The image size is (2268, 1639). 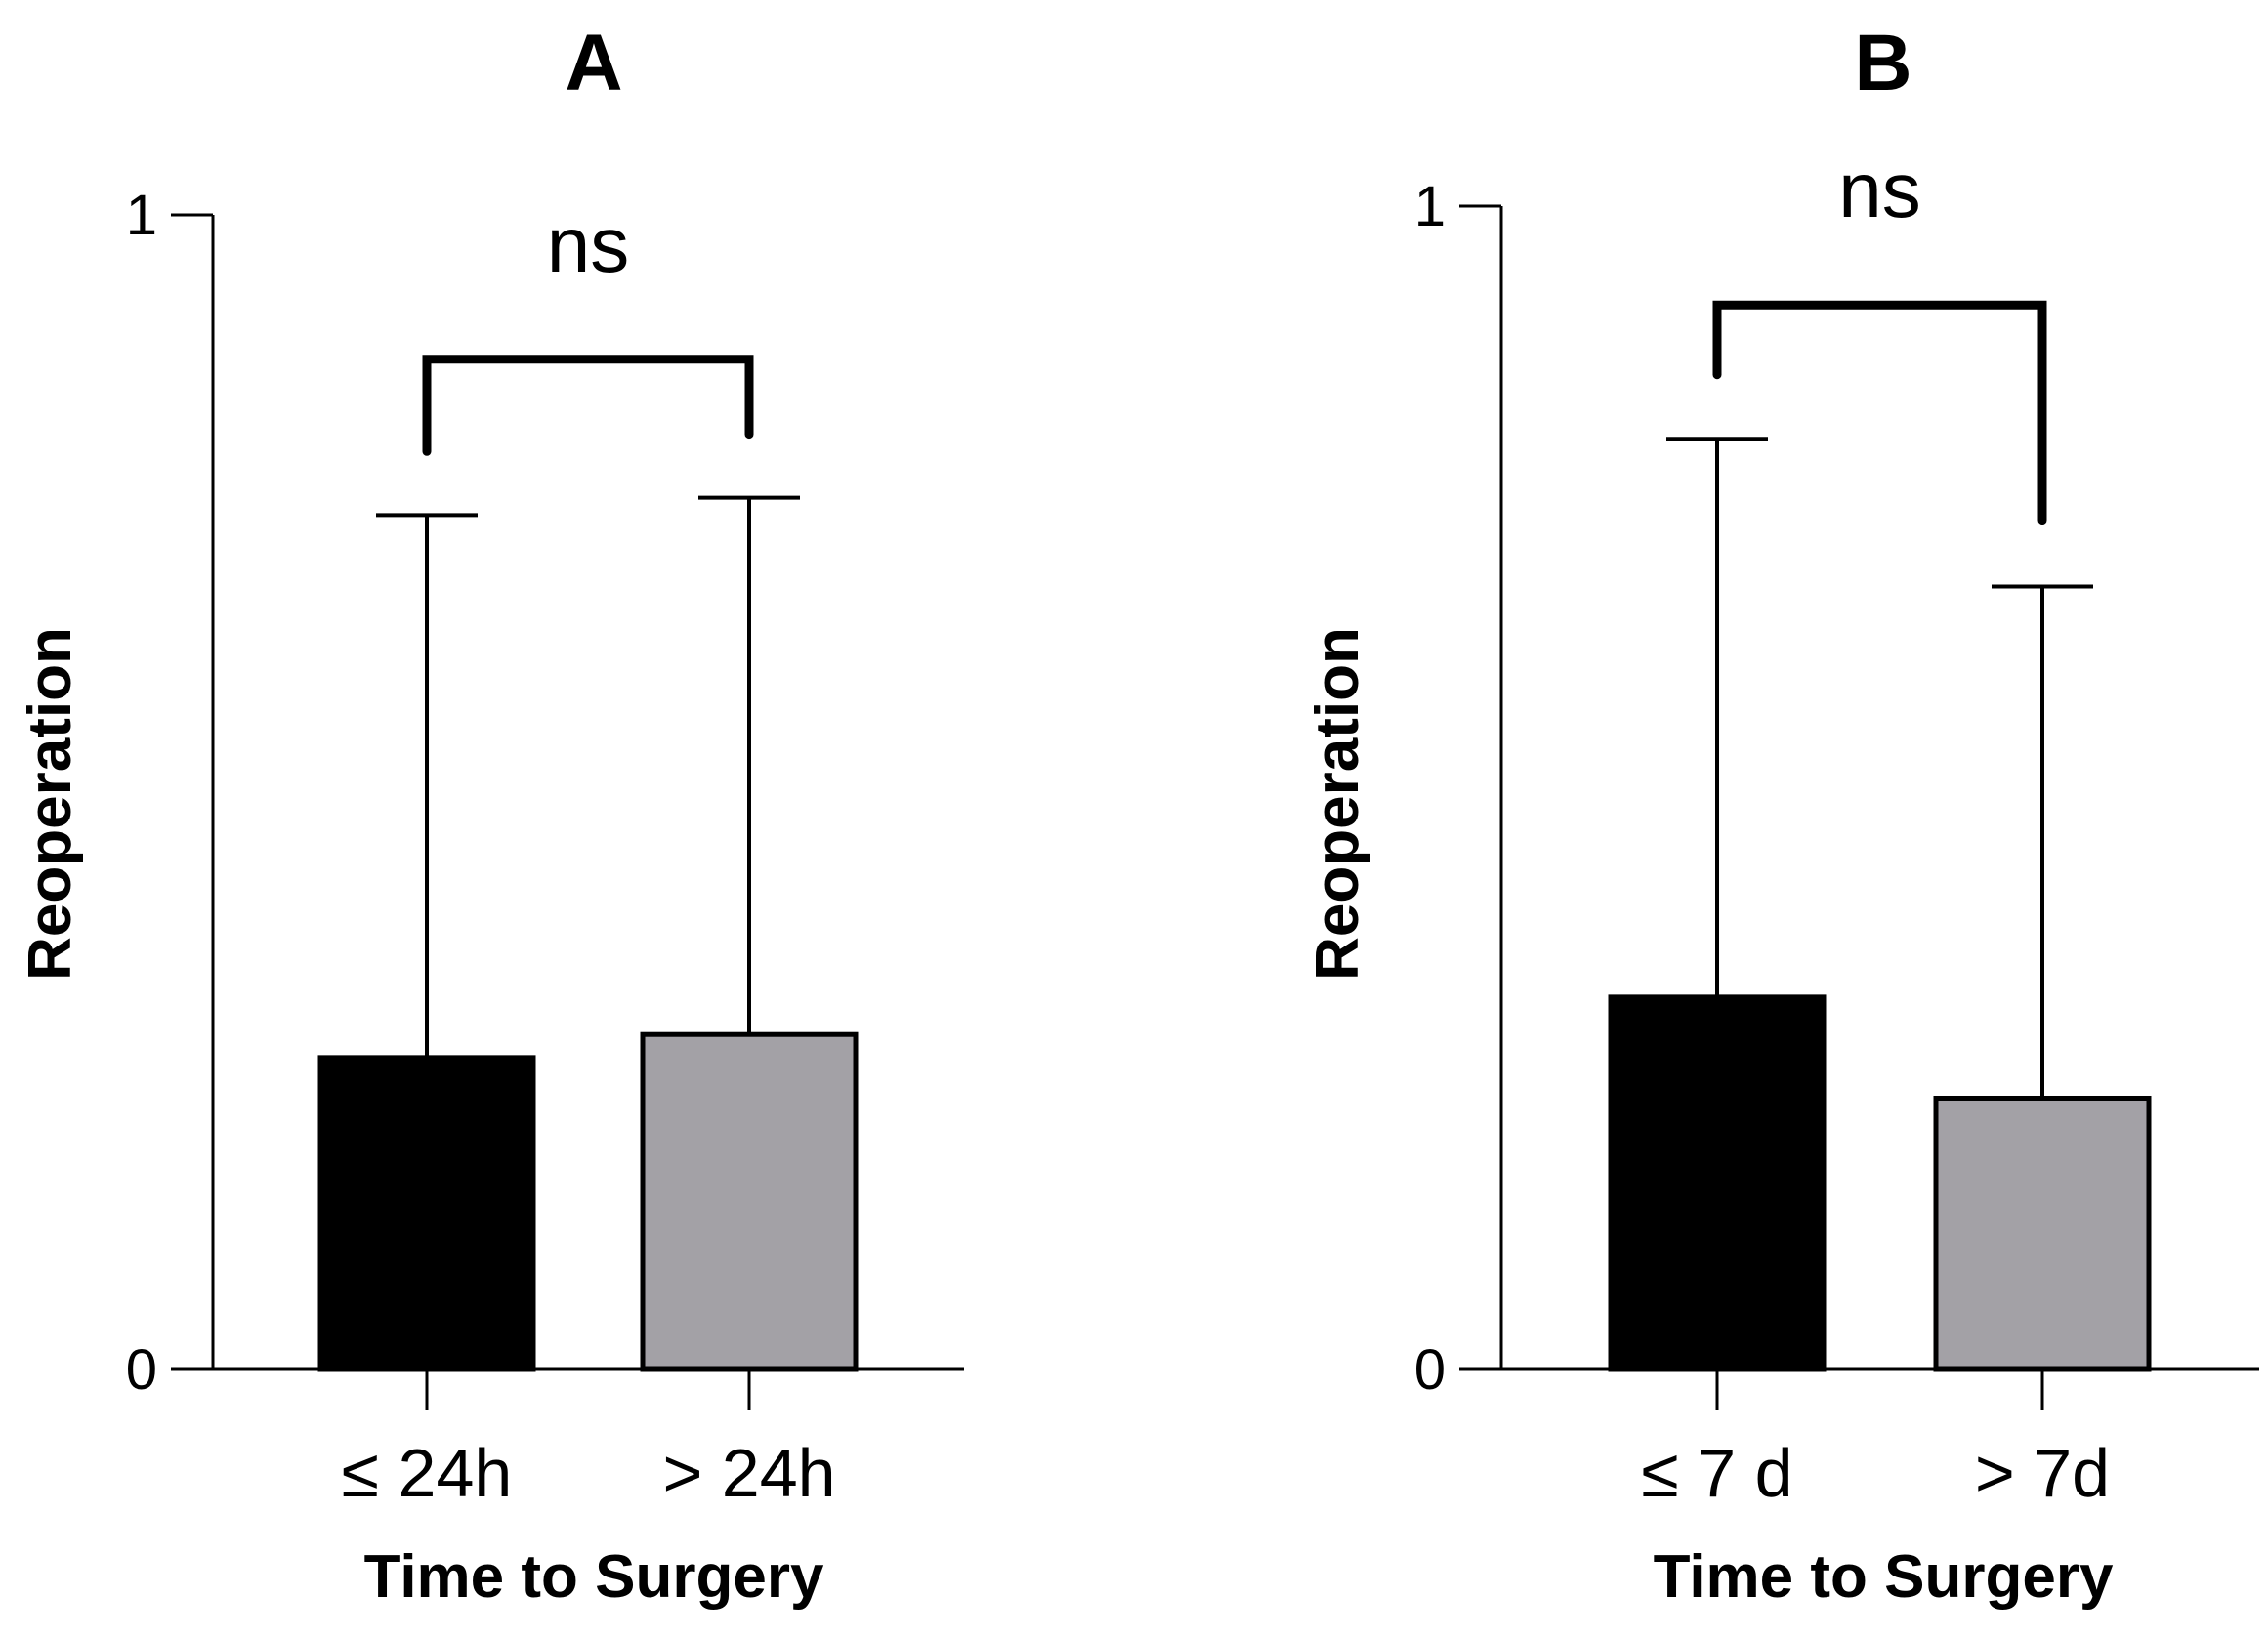 I want to click on panel-a-x-axis-title: Time to Surgery, so click(x=594, y=1577).